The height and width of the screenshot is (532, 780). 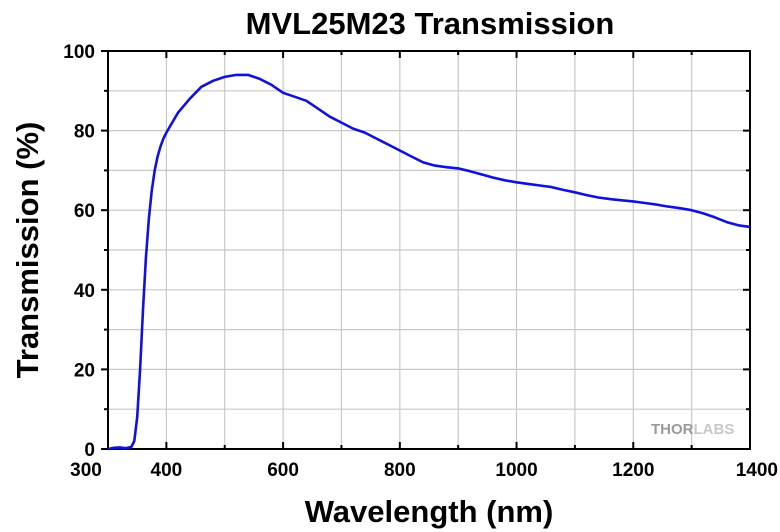 I want to click on x-tick-label: 1200, so click(x=633, y=470).